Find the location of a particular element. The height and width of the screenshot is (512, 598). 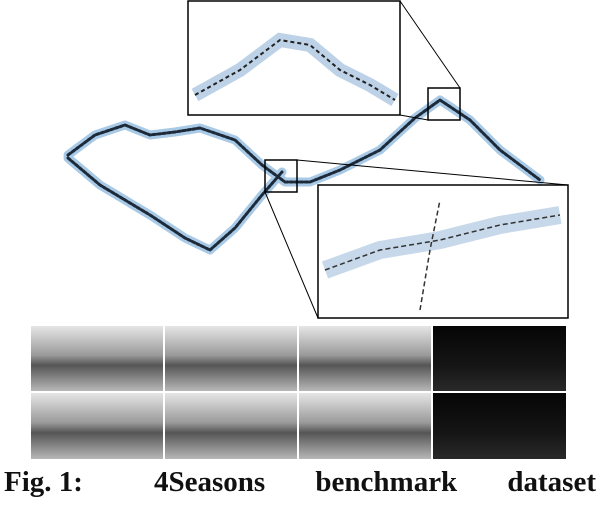

inset-top is located at coordinates (324, 60).